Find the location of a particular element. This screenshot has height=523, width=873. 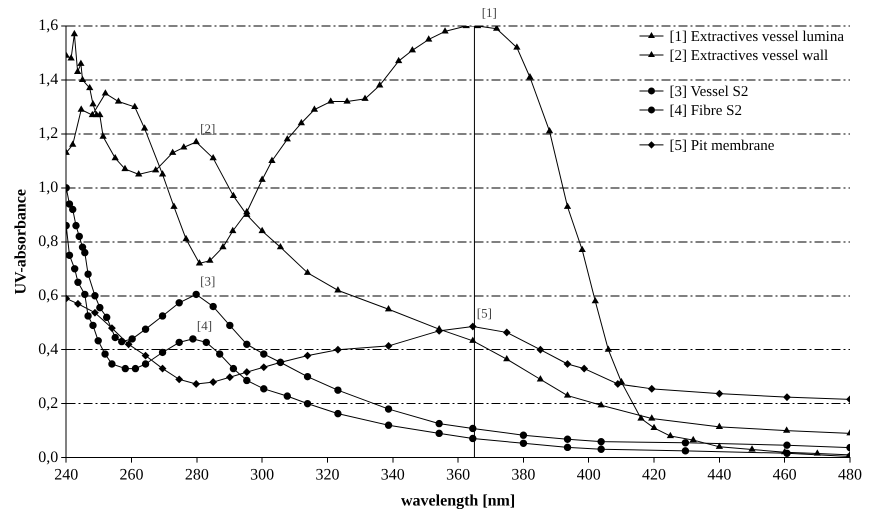

y-tick-label: 1,4 is located at coordinates (48, 79).